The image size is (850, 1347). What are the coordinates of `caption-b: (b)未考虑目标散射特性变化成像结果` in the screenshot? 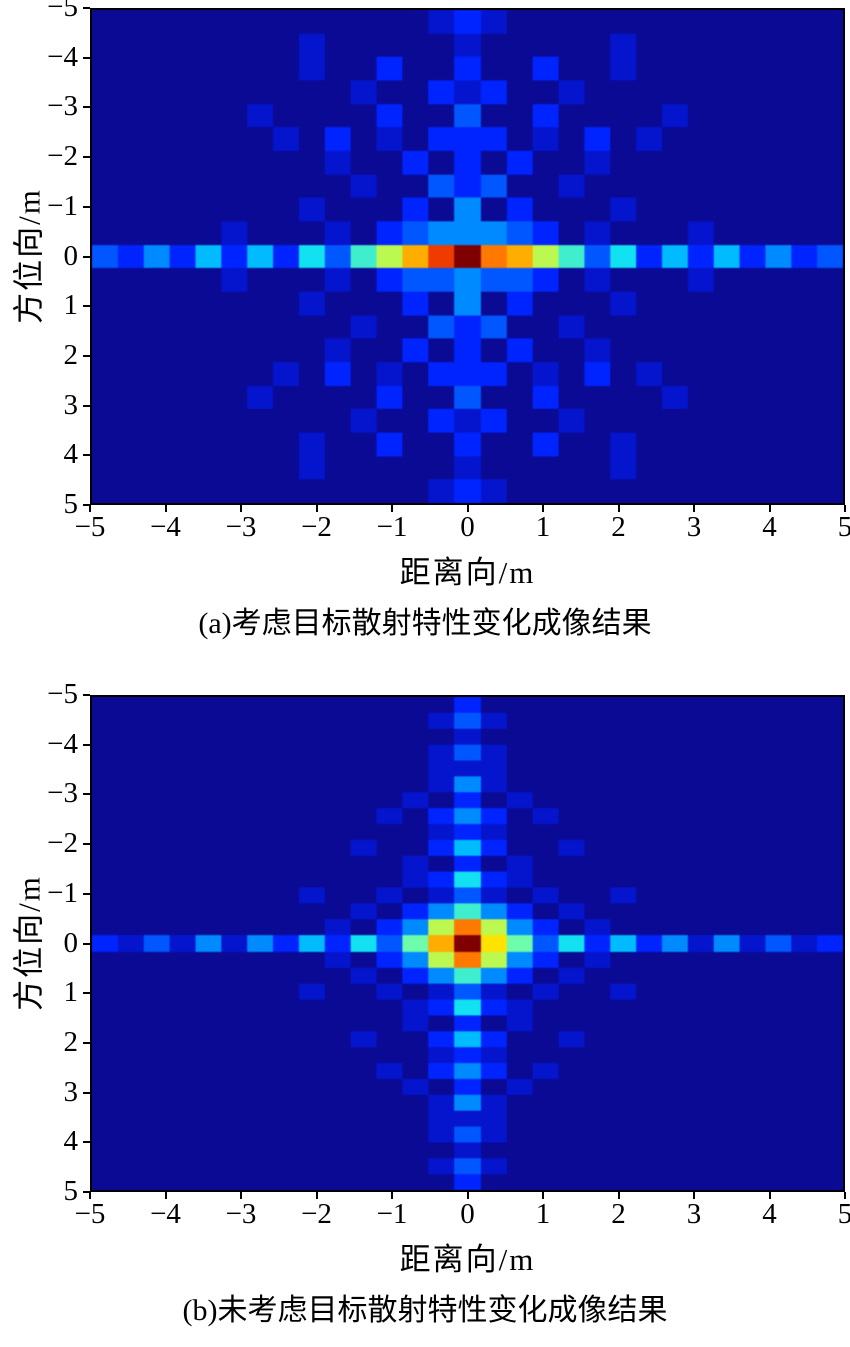 It's located at (425, 1310).